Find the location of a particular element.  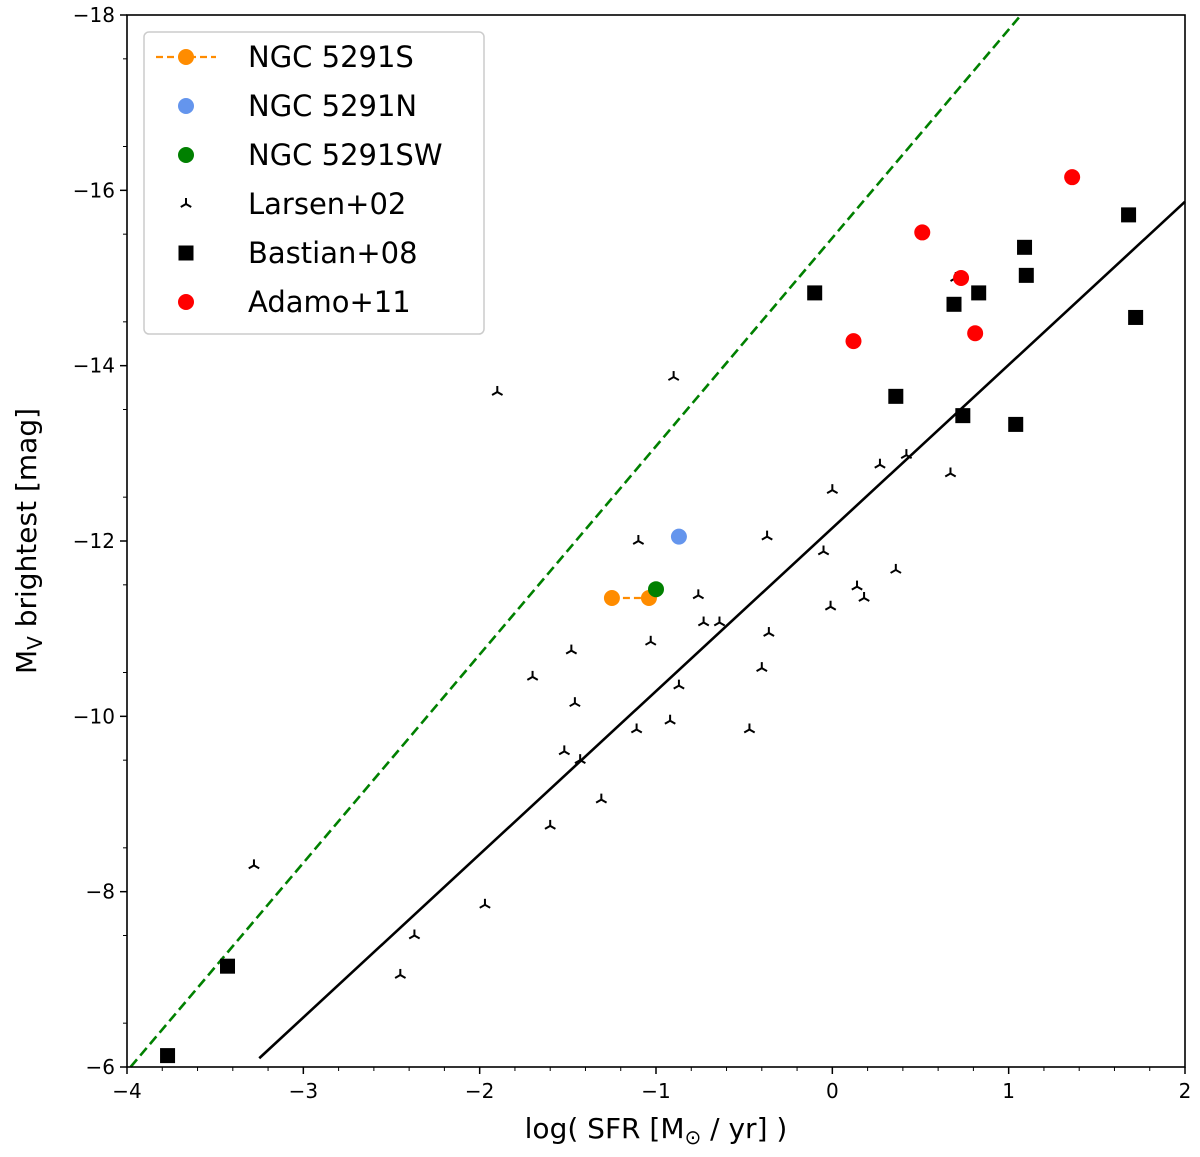

larsen-02-point-1-left is located at coordinates (251, 867).